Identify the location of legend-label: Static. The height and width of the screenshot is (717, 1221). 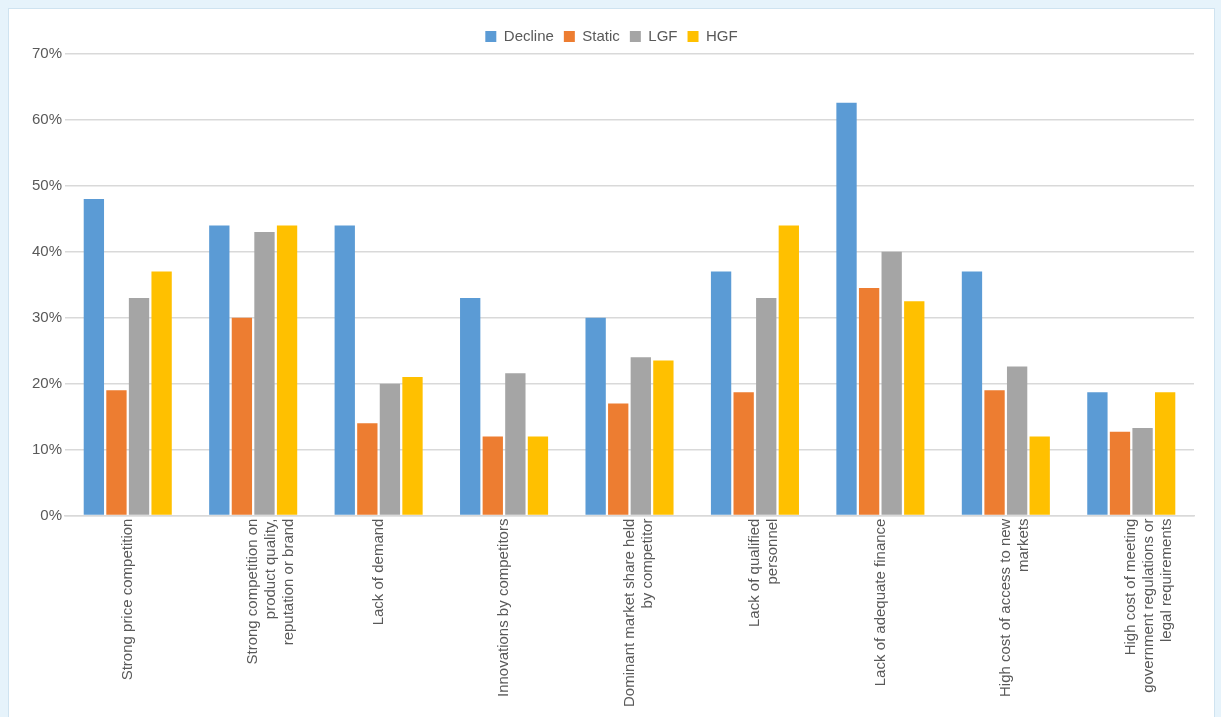
(601, 35).